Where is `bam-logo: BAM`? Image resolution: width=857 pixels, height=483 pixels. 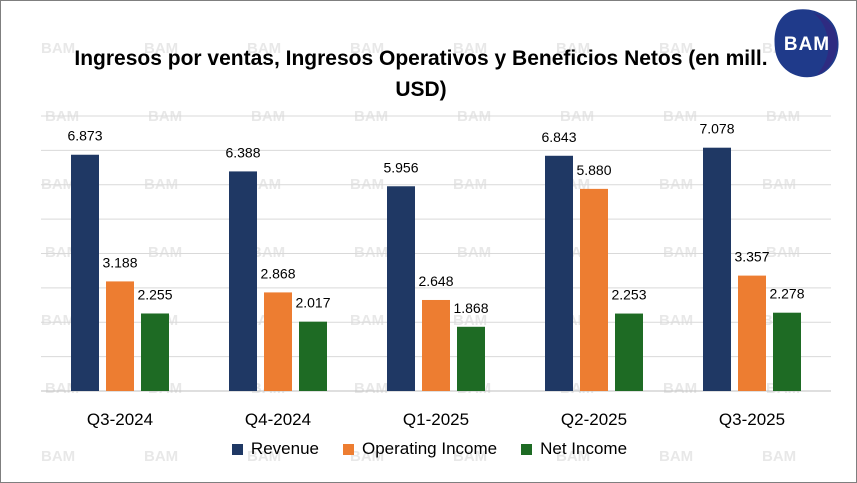
bam-logo: BAM is located at coordinates (807, 43).